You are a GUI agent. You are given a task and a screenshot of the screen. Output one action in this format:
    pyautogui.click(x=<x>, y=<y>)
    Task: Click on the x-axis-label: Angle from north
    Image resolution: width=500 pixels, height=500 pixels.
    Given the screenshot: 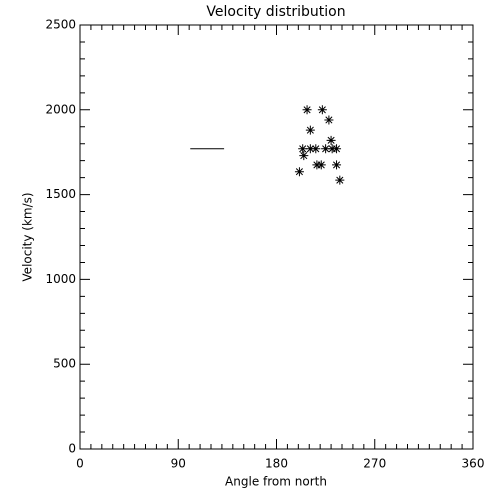 What is the action you would take?
    pyautogui.click(x=276, y=482)
    